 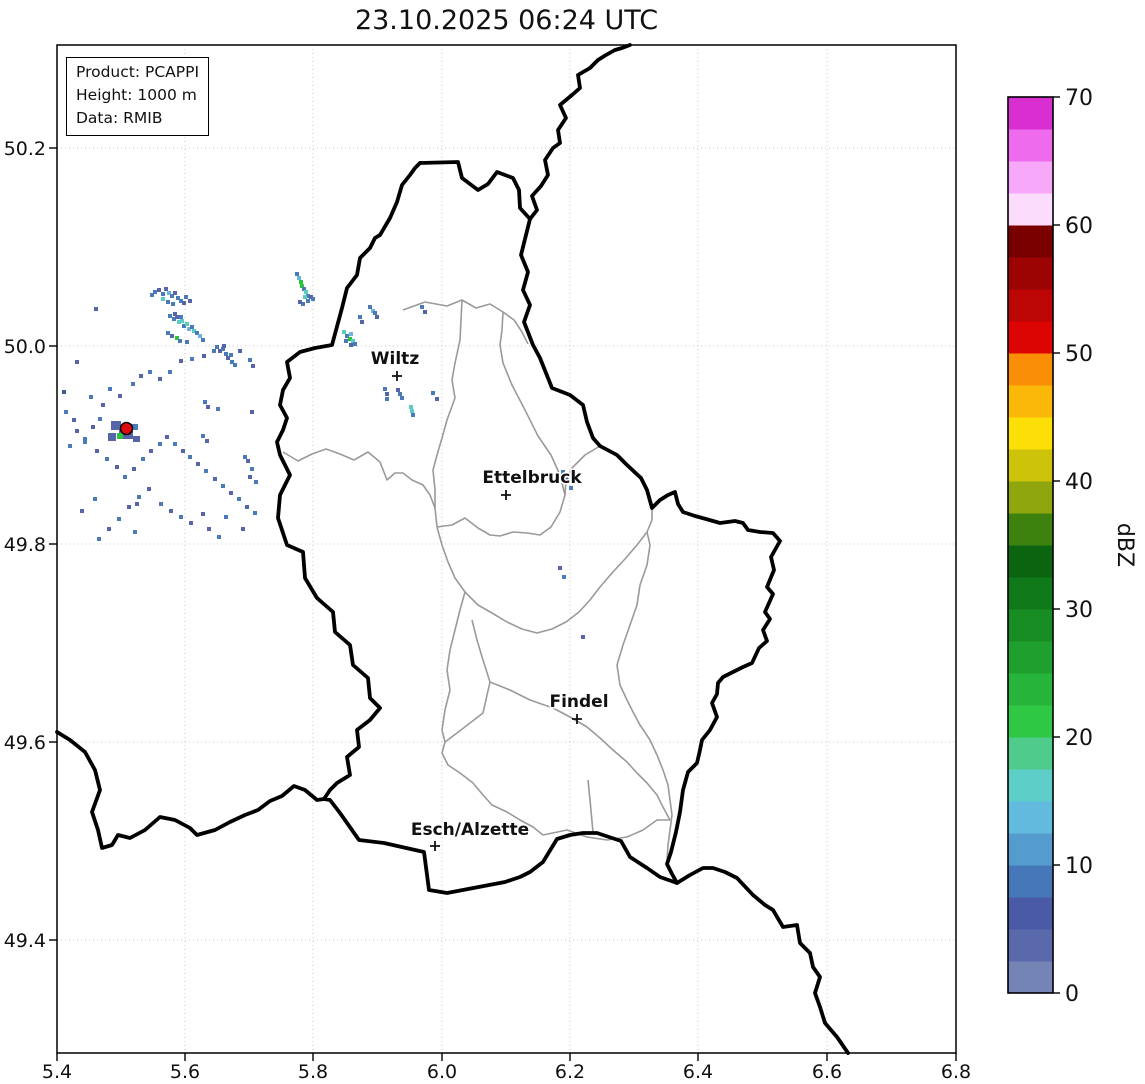 What do you see at coordinates (25, 149) in the screenshot?
I see `y-tick-label: 50.2` at bounding box center [25, 149].